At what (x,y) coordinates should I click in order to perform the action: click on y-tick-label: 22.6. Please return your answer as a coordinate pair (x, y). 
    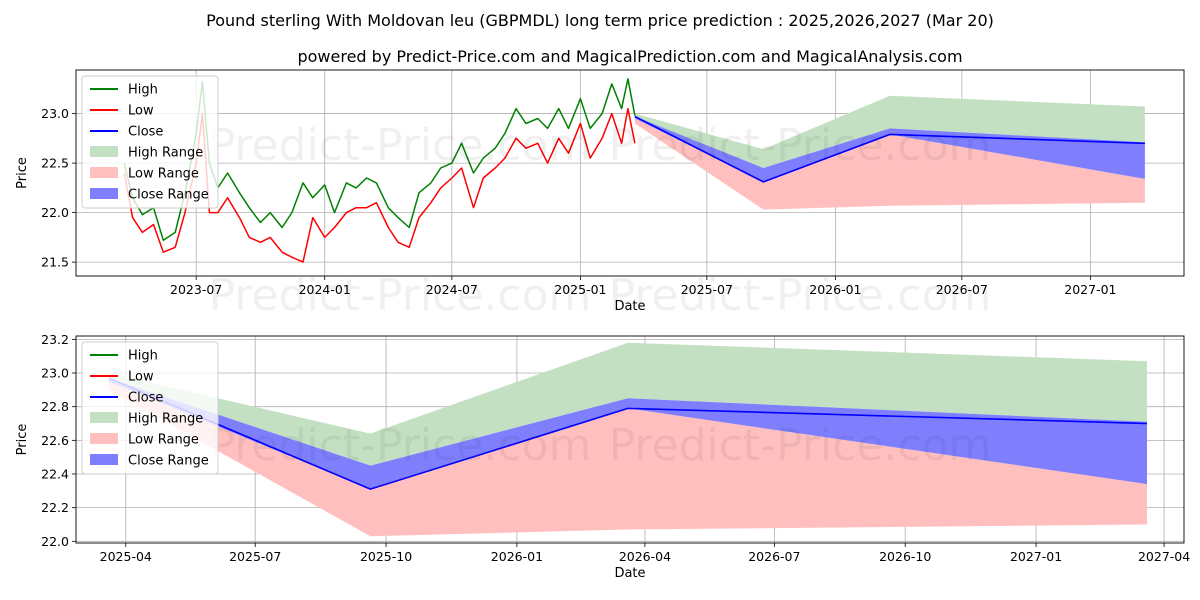
    Looking at the image, I should click on (55, 440).